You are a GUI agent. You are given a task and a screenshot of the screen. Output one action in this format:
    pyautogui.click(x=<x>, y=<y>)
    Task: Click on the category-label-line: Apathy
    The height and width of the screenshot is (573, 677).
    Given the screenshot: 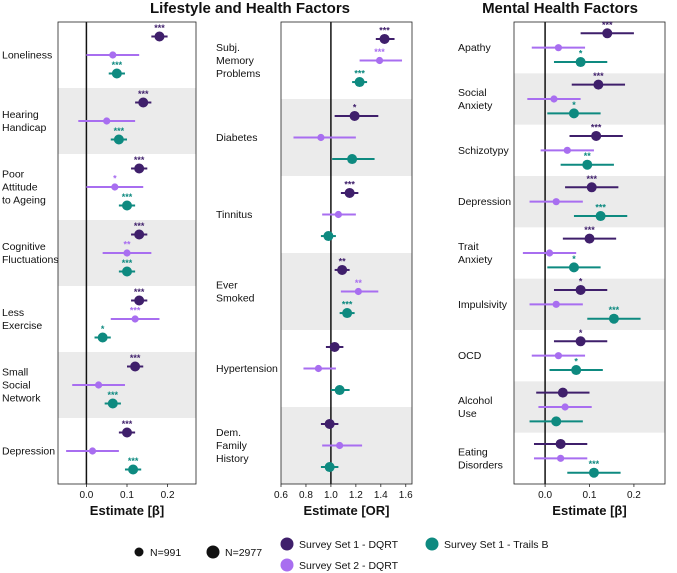 What is the action you would take?
    pyautogui.click(x=474, y=48)
    